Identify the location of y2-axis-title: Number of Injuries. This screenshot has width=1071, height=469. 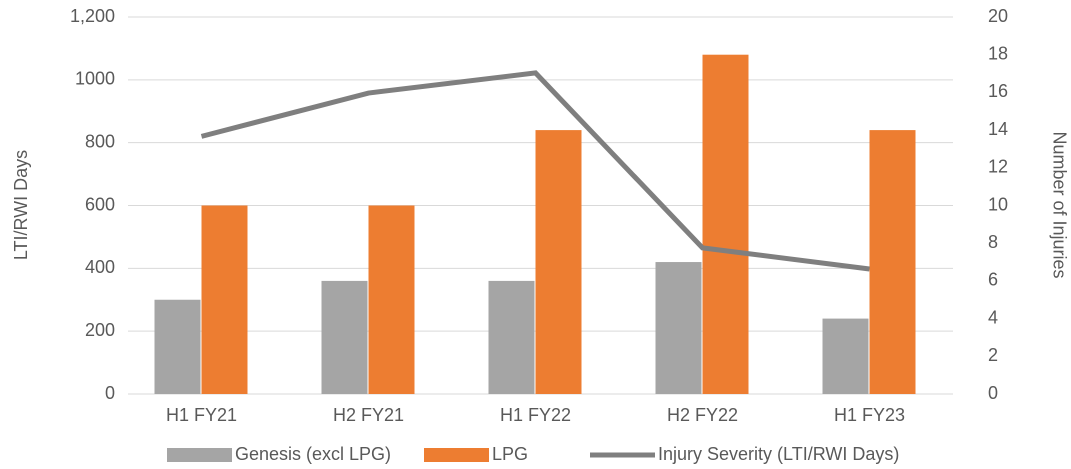
(1059, 204).